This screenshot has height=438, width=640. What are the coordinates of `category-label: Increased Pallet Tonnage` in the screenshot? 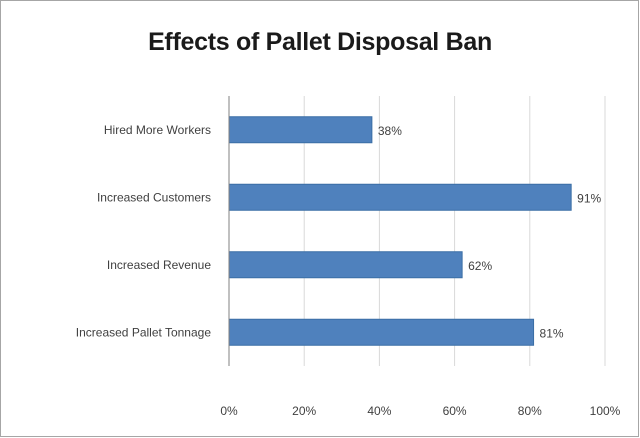 It's located at (144, 332).